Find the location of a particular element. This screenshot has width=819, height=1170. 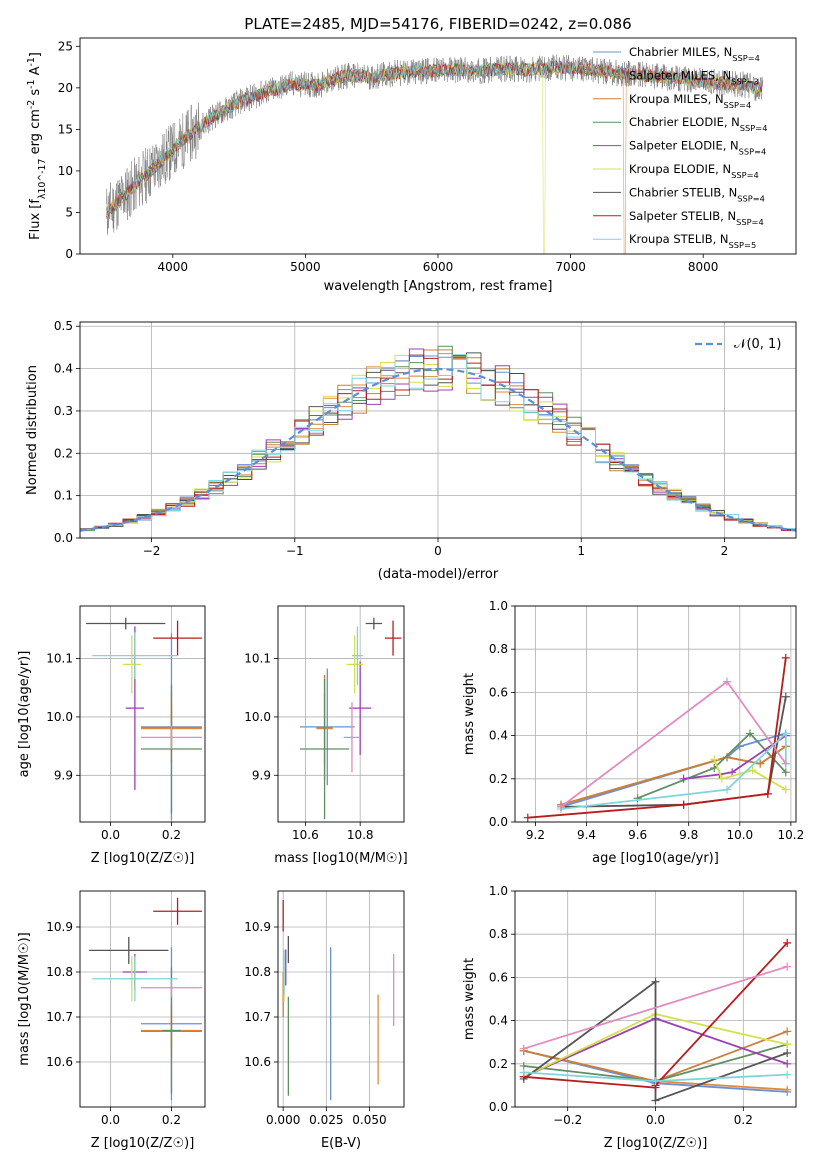

x-tick-label: 8000 is located at coordinates (703, 267).